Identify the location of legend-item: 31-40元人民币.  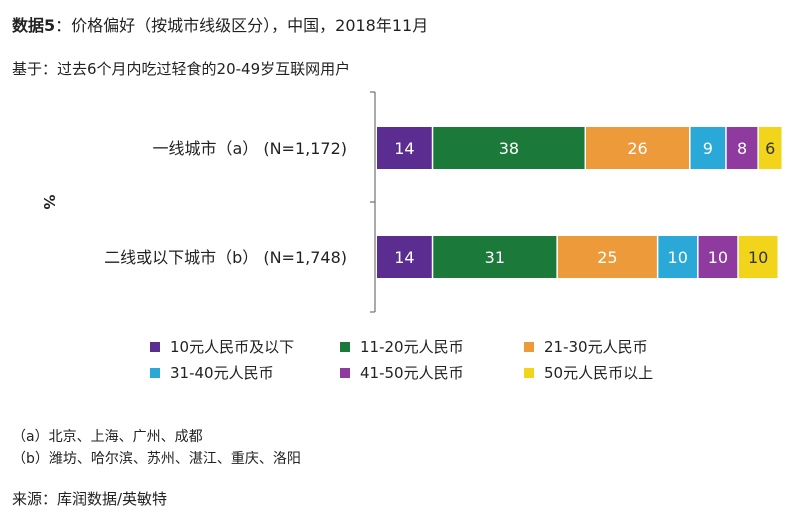
(212, 372).